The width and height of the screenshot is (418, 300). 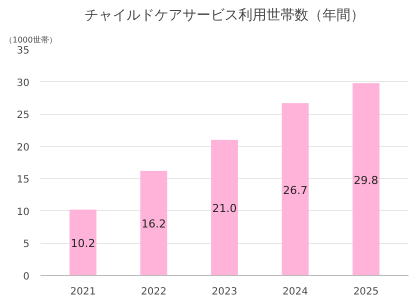 I want to click on x-tick-label: 2024, so click(x=295, y=292).